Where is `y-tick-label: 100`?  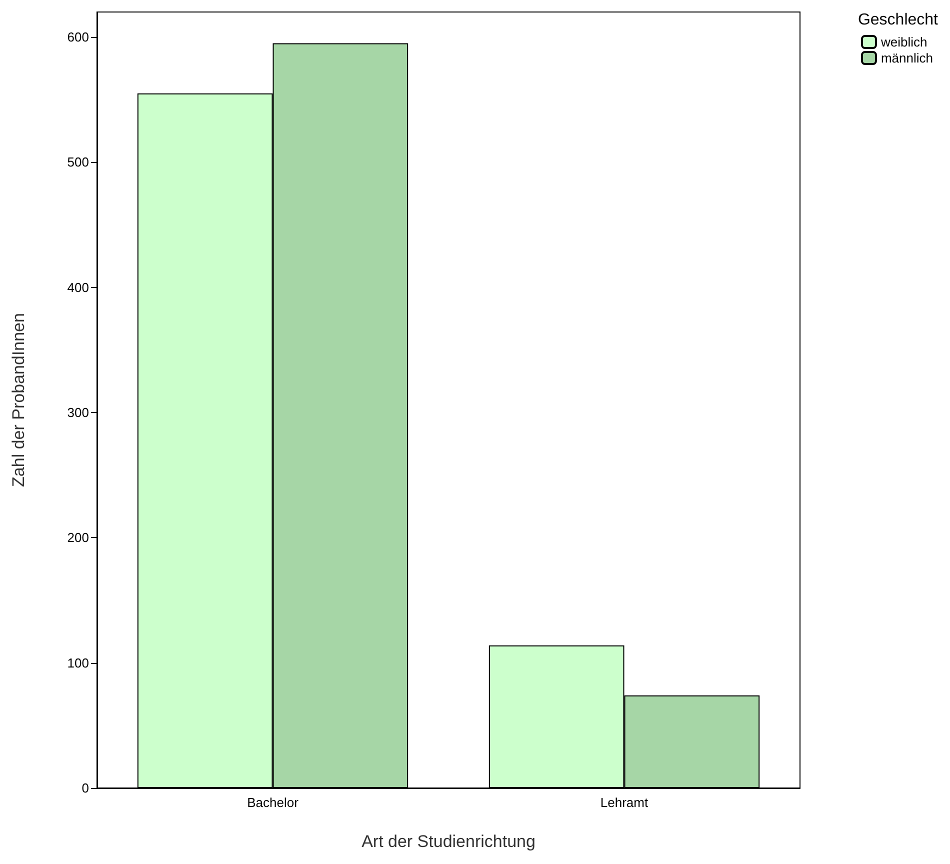 y-tick-label: 100 is located at coordinates (78, 662).